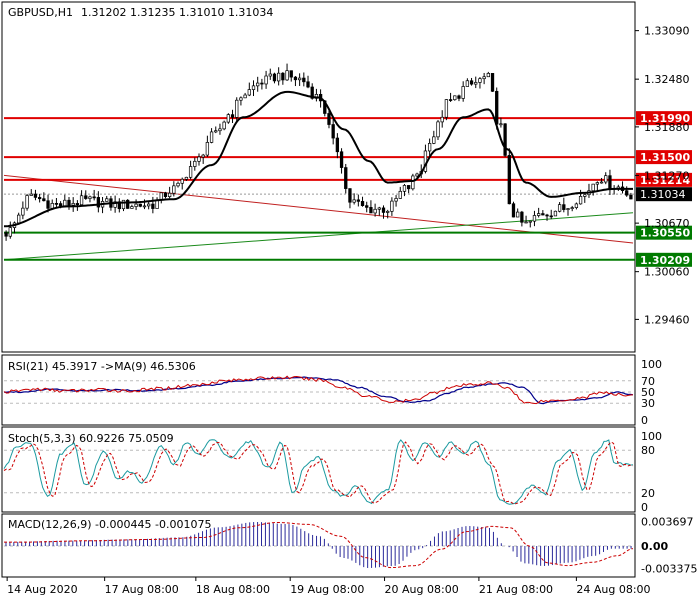  I want to click on stoch-title: Stoch(5,3,3) 60.9226 75.0509, so click(91, 438).